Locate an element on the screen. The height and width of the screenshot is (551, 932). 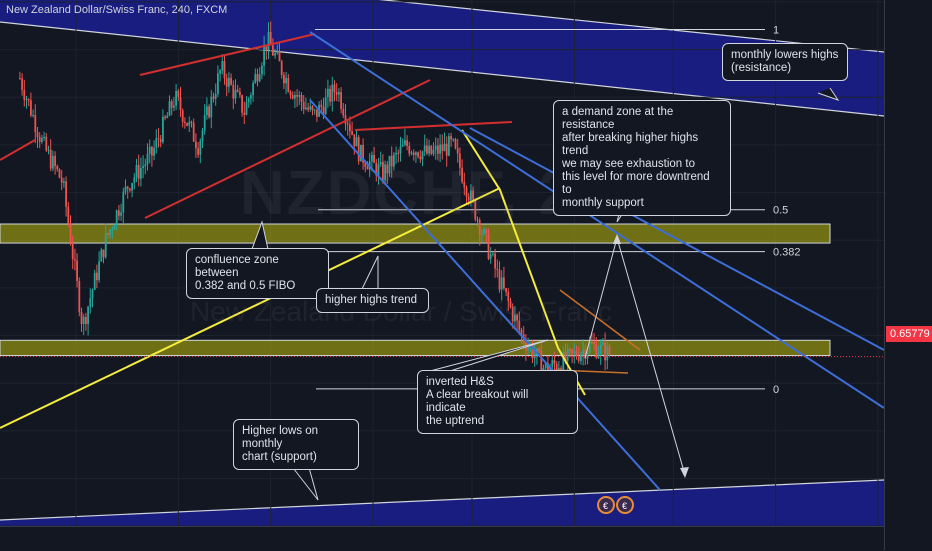
upper-channel-top is located at coordinates (631, 26).